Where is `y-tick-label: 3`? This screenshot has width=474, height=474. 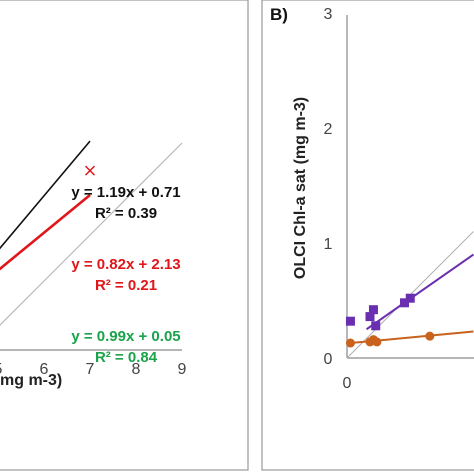 y-tick-label: 3 is located at coordinates (328, 14).